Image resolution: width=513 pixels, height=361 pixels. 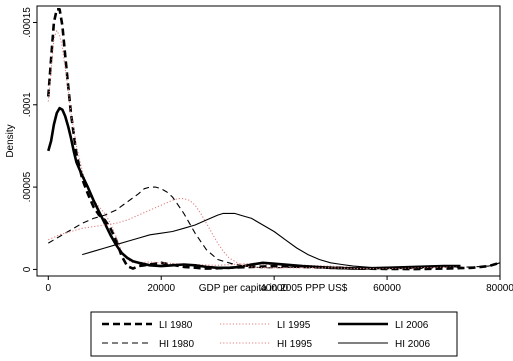 I want to click on x-axis: 0 20000 40000 60000 80000, so click(x=279, y=285).